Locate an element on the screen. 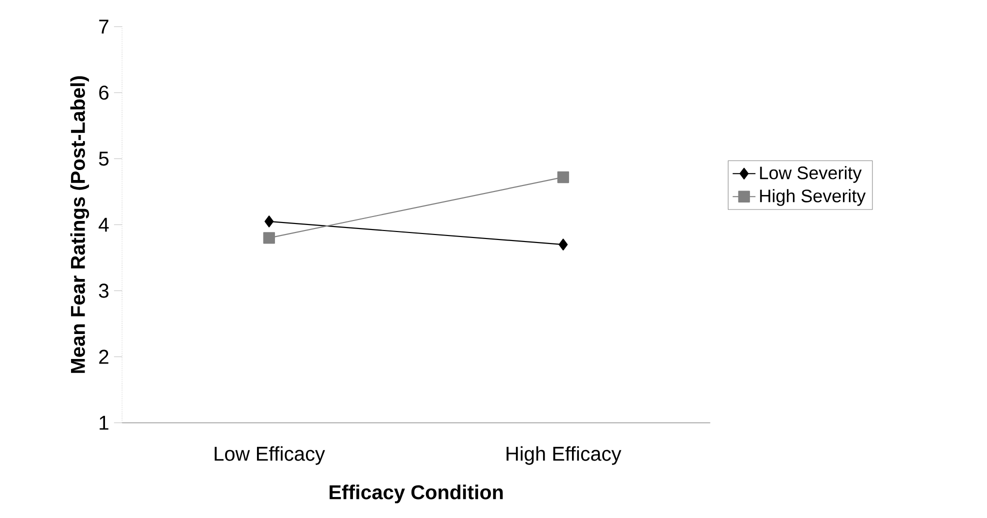 This screenshot has width=987, height=518. y-tick-label: 3 is located at coordinates (103, 291).